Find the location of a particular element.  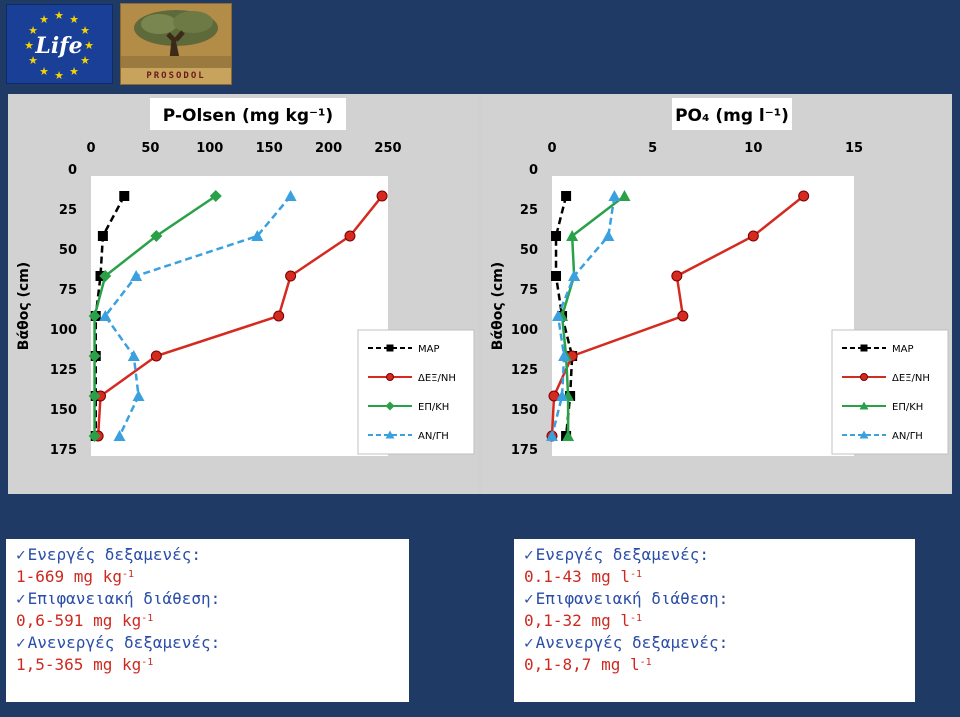

x-tick-label: 0 is located at coordinates (90, 148).